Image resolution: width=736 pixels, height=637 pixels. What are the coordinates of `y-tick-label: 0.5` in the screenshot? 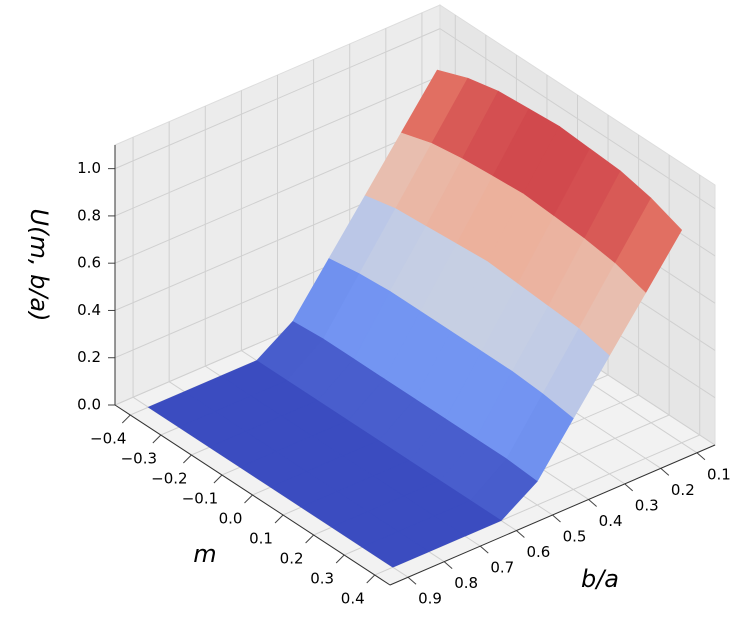 It's located at (575, 537).